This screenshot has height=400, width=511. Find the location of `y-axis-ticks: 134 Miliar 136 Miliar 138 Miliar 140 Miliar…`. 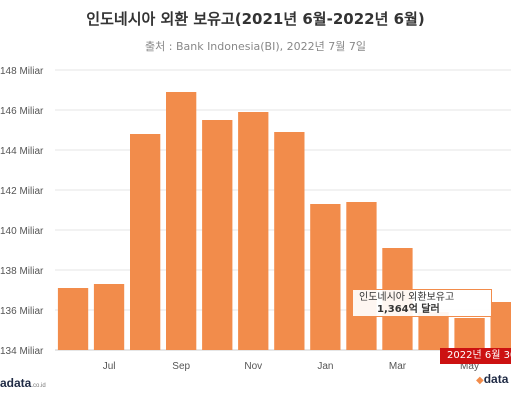

y-axis-ticks: 134 Miliar 136 Miliar 138 Miliar 140 Miliar… is located at coordinates (22, 211).